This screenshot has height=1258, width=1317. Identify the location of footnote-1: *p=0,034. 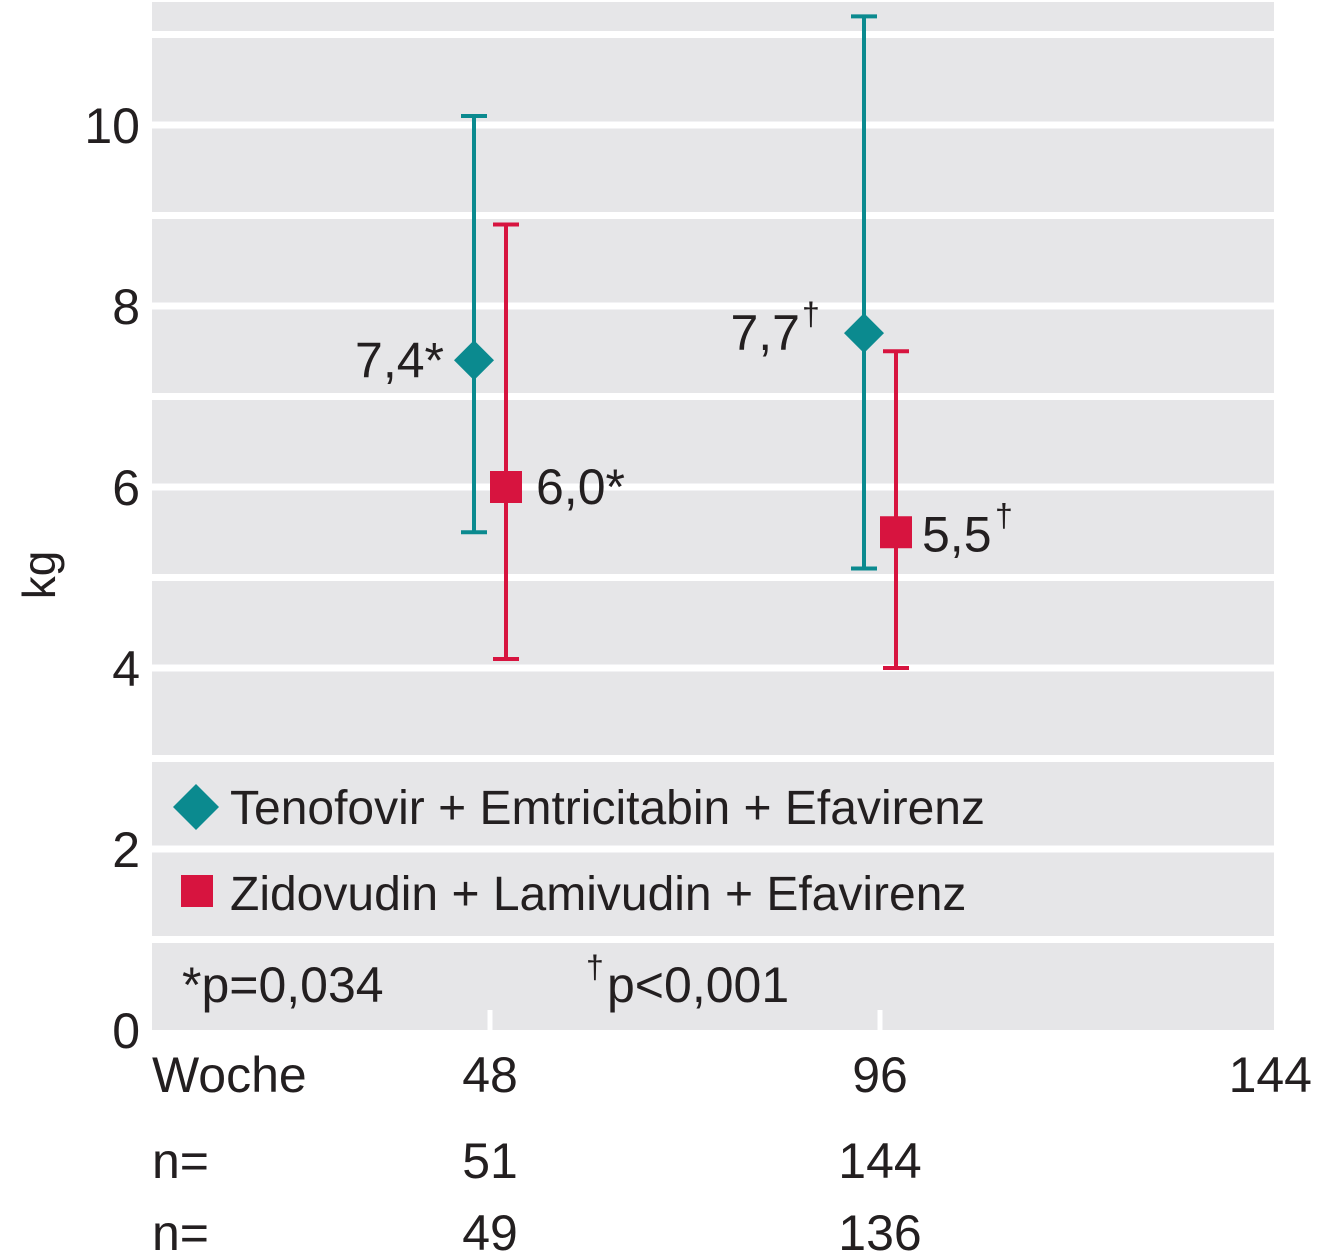
(283, 985).